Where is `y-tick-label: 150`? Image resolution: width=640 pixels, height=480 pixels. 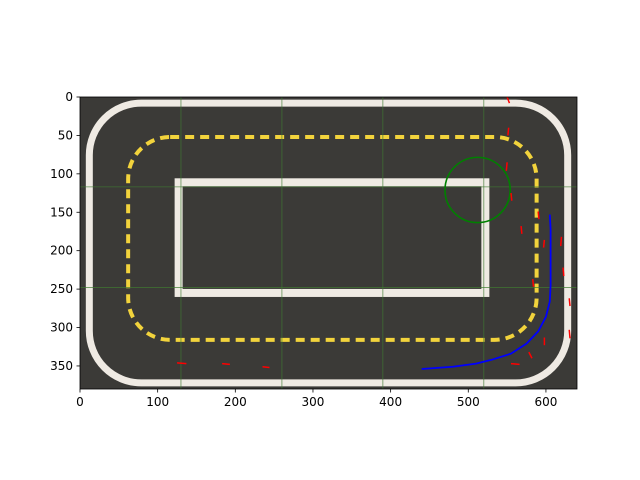 y-tick-label: 150 is located at coordinates (61, 212).